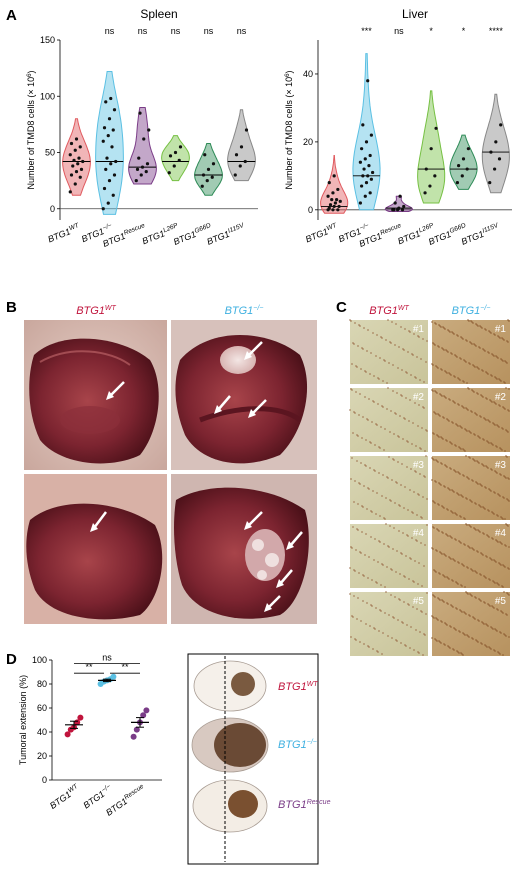  I want to click on chart-title: Spleen, so click(158, 14).